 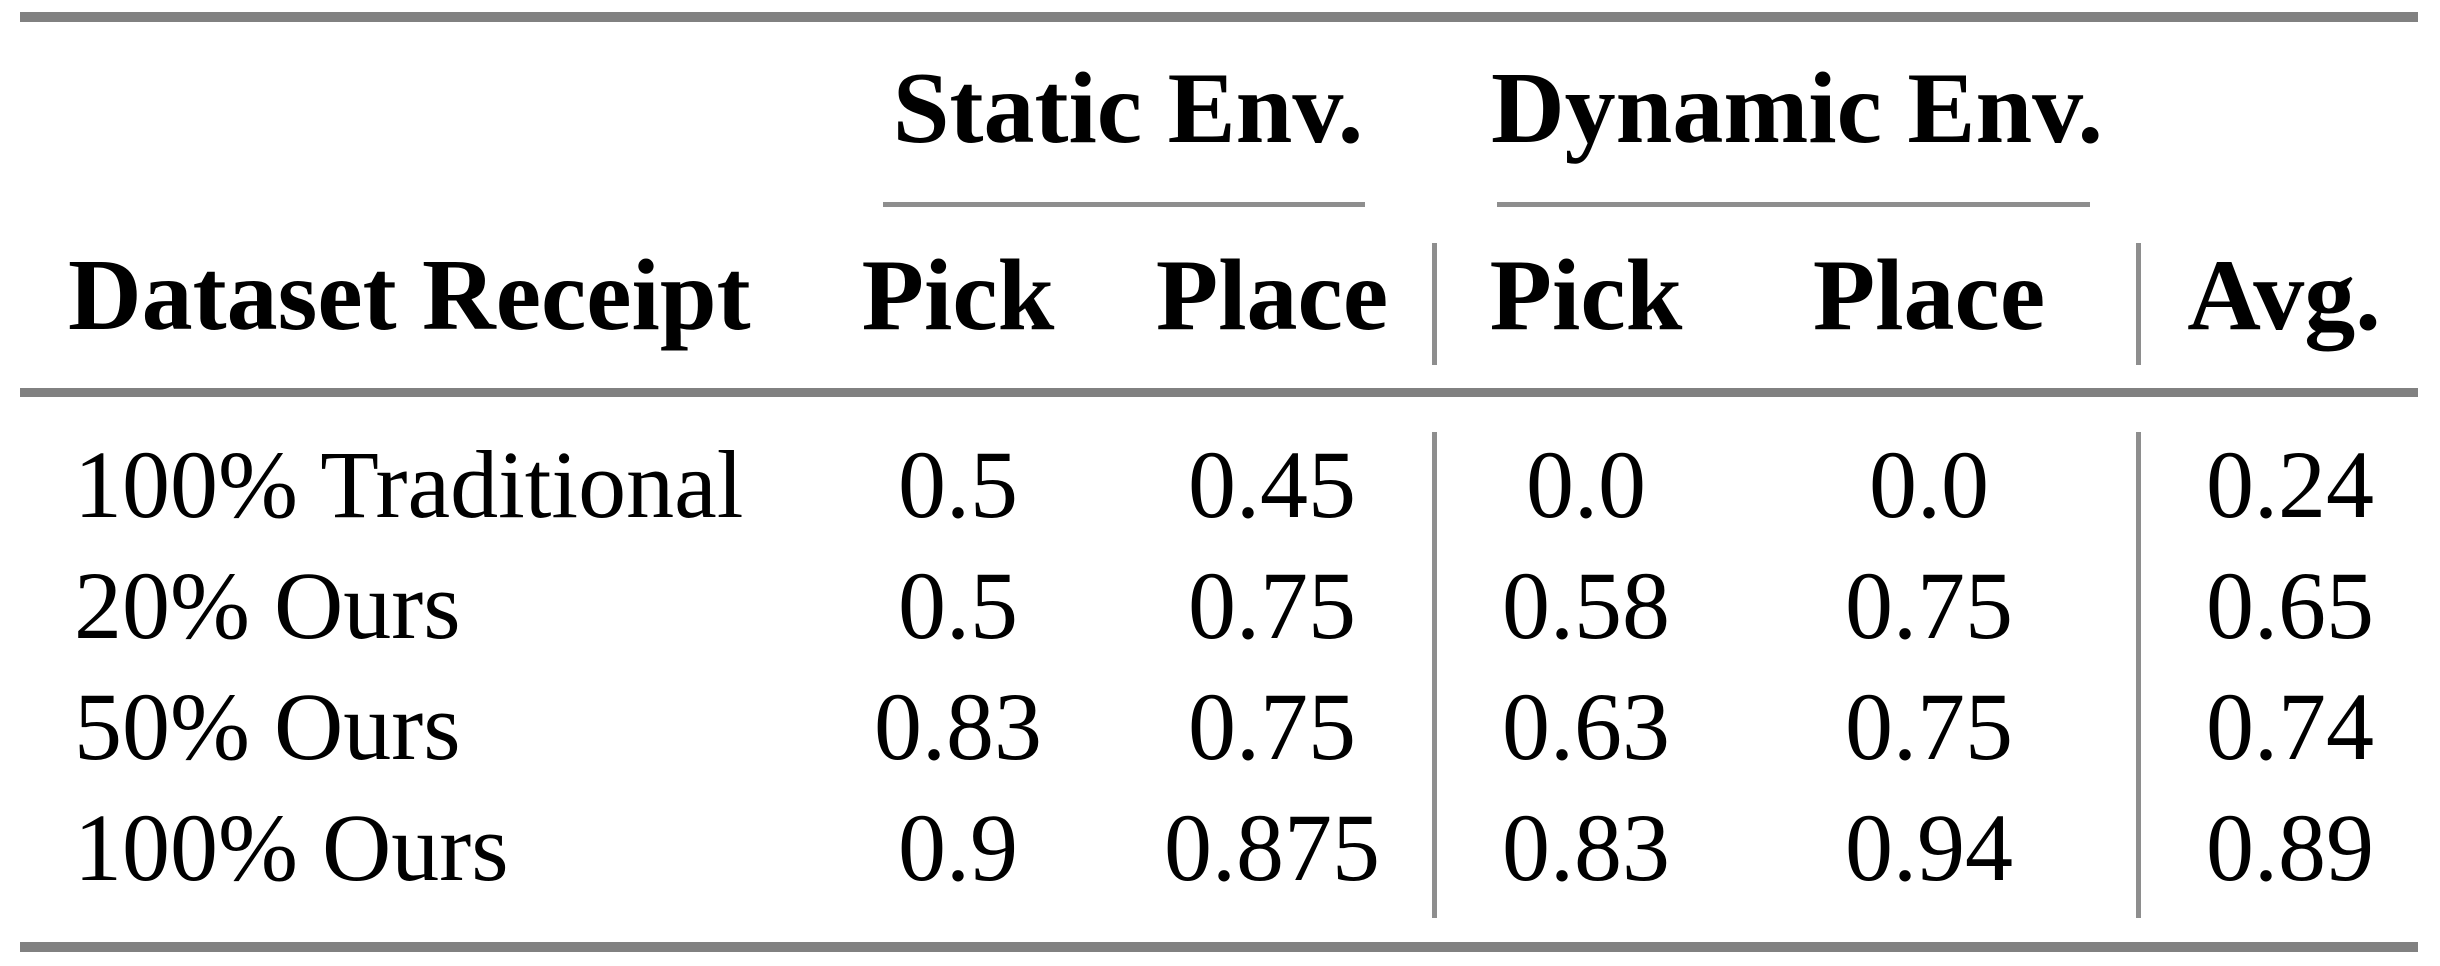 I want to click on column-header-static-place: Place, so click(x=1272, y=295).